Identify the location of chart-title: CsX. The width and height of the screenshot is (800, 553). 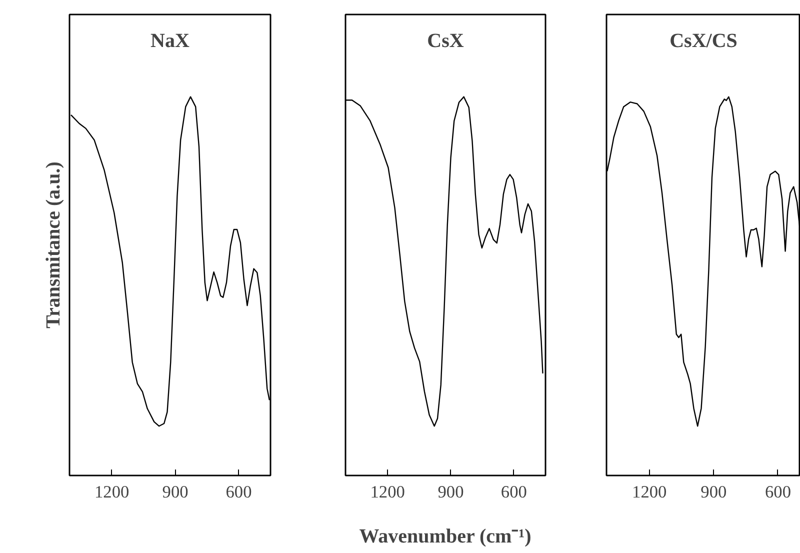
(445, 41).